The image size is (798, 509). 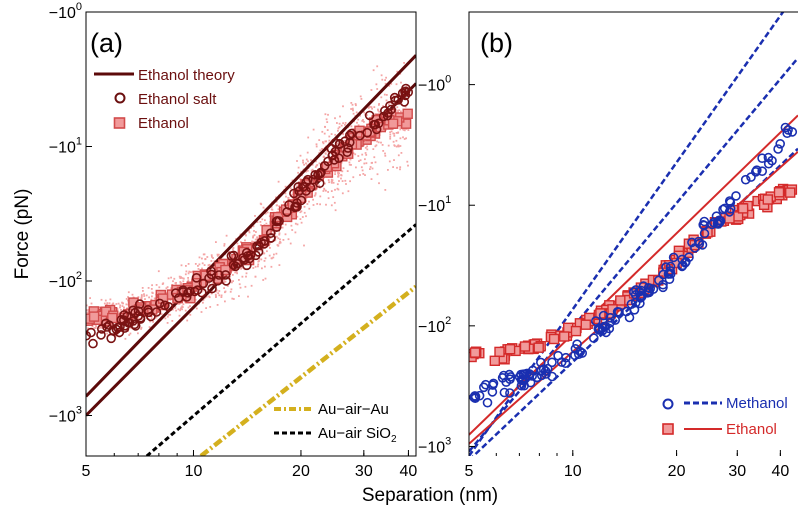 What do you see at coordinates (225, 270) in the screenshot?
I see `ethanol-marker` at bounding box center [225, 270].